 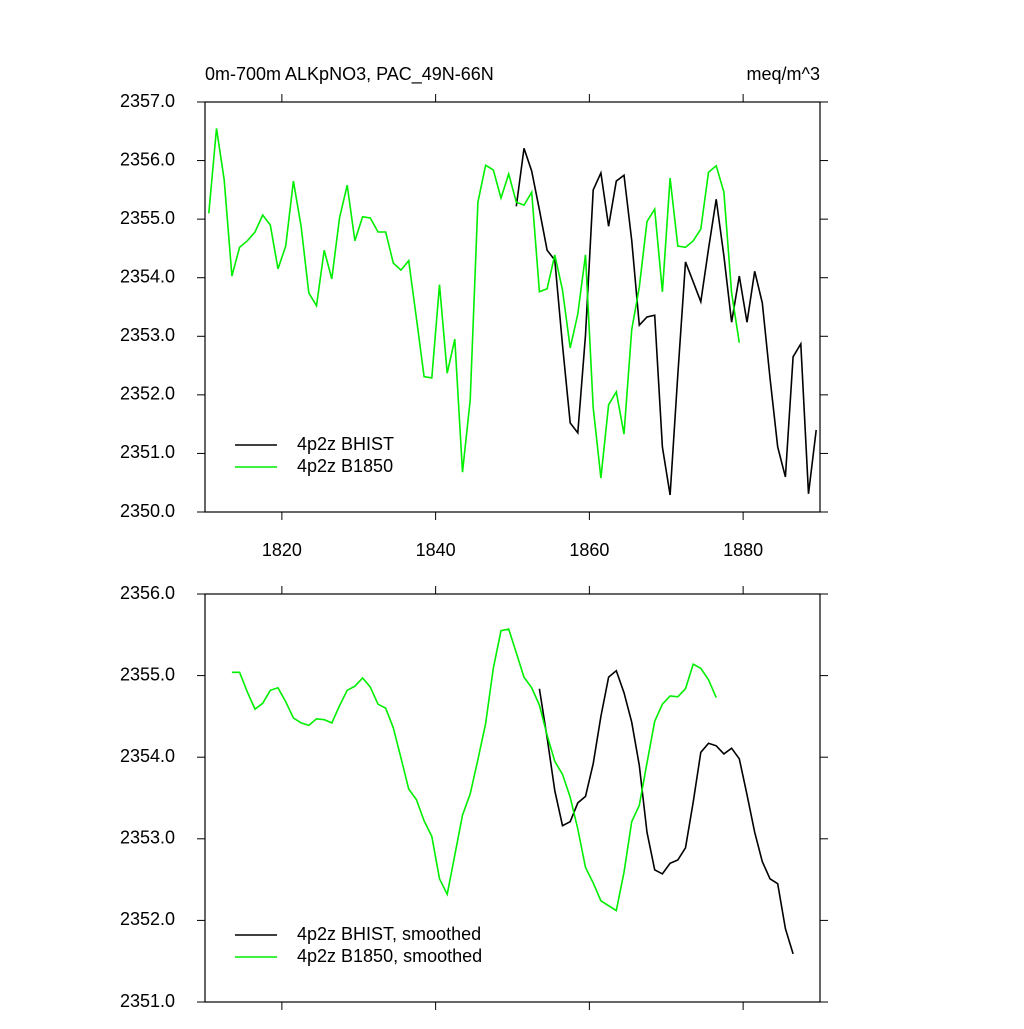 What do you see at coordinates (743, 550) in the screenshot?
I see `x-tick-label: 1880` at bounding box center [743, 550].